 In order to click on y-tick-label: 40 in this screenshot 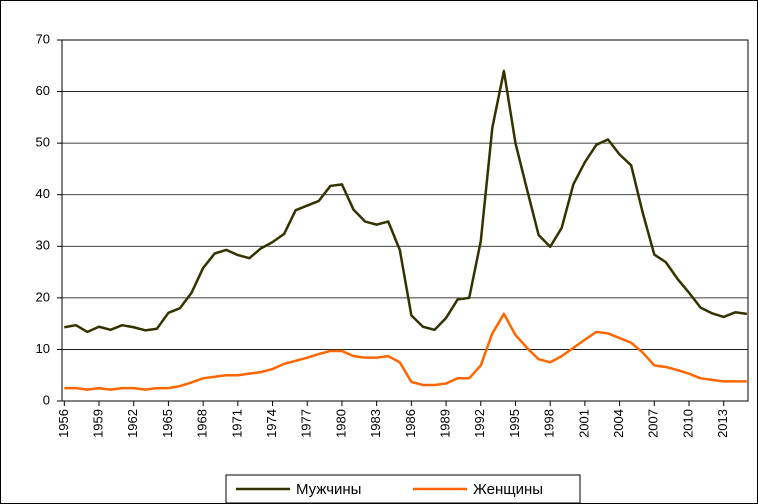, I will do `click(43, 193)`.